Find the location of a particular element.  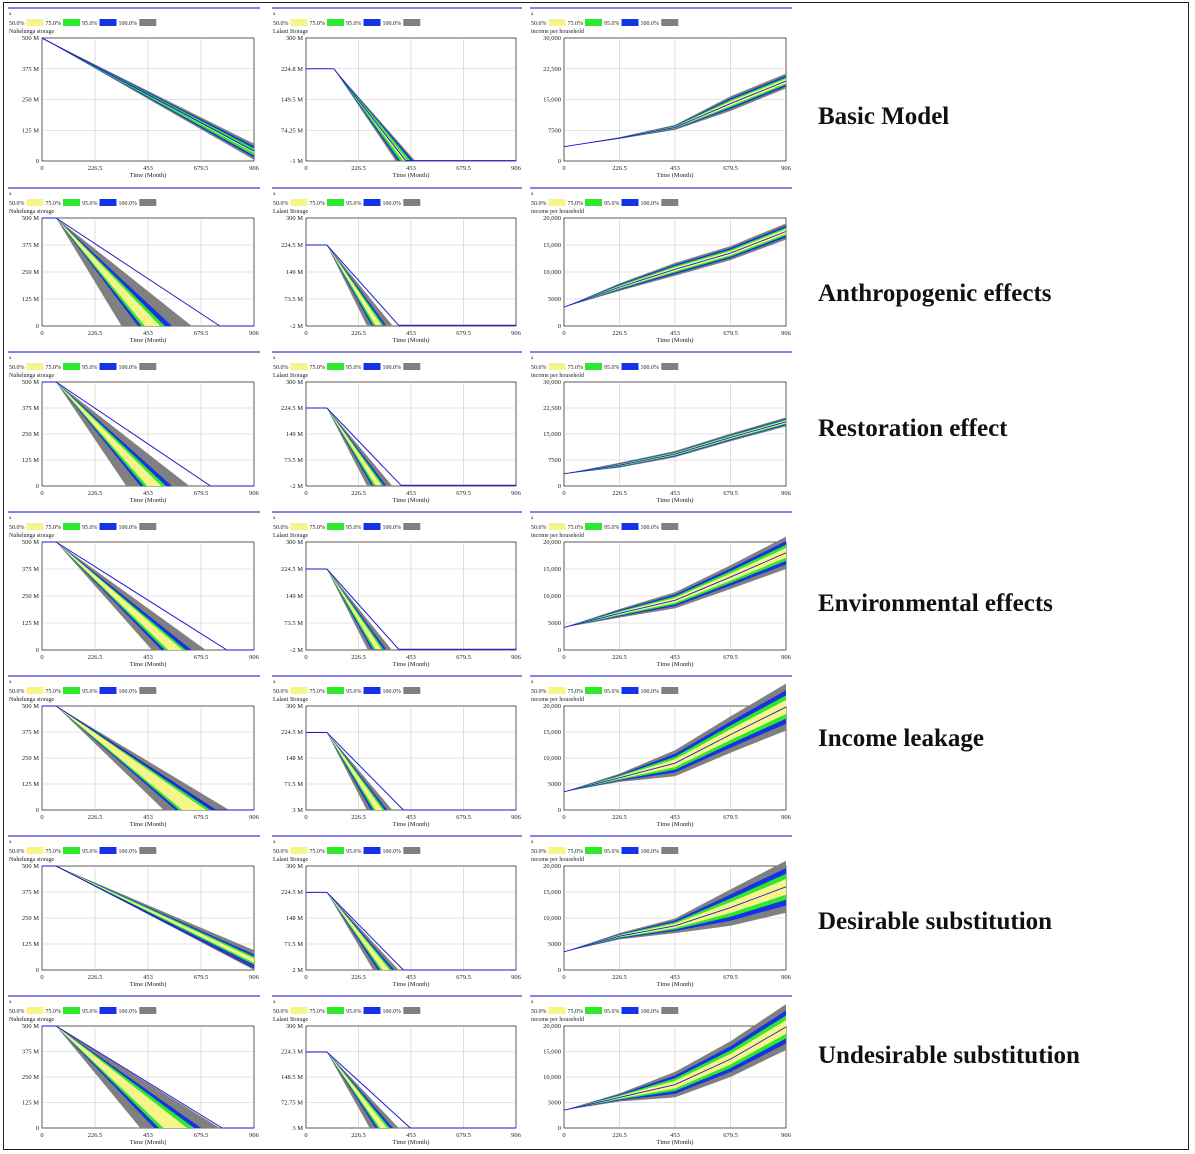

y-tick-label: 7500 is located at coordinates (554, 460).